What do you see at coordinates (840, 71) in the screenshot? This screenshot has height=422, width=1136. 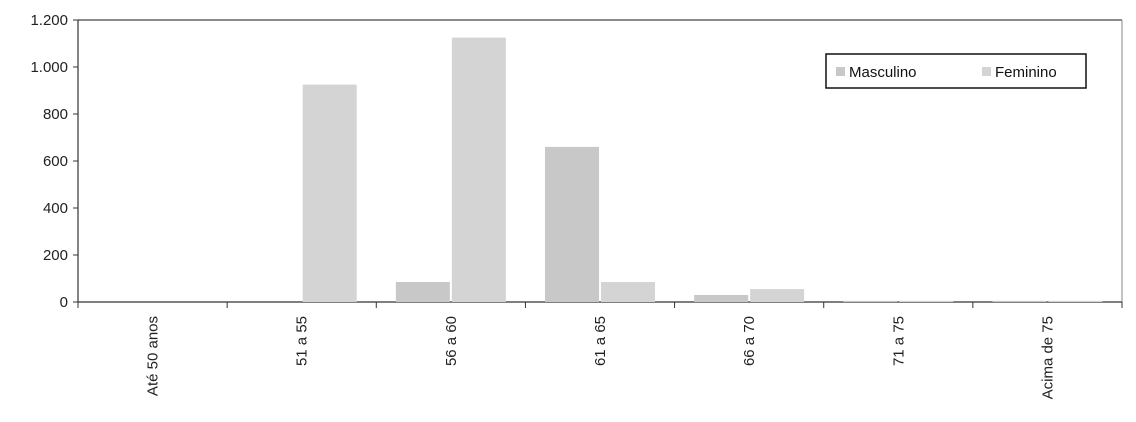 I see `legend-swatch-masculino` at bounding box center [840, 71].